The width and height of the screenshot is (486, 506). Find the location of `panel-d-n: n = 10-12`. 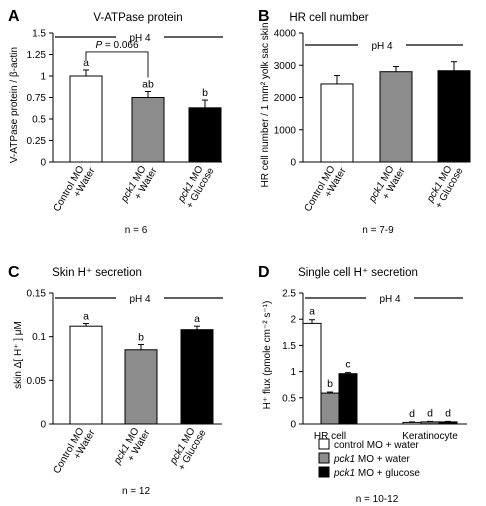

panel-d-n: n = 10-12 is located at coordinates (377, 499).